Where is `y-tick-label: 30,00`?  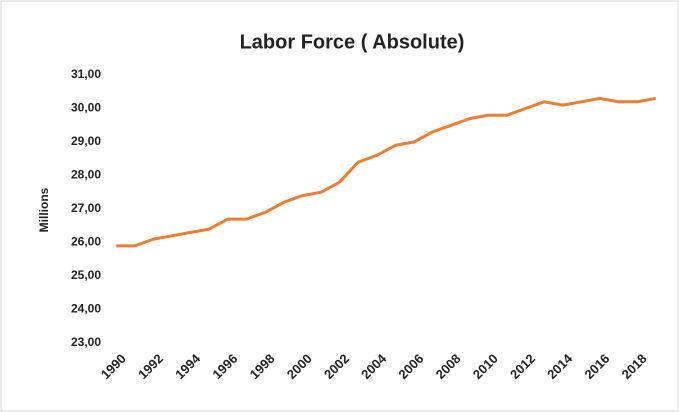
y-tick-label: 30,00 is located at coordinates (86, 108).